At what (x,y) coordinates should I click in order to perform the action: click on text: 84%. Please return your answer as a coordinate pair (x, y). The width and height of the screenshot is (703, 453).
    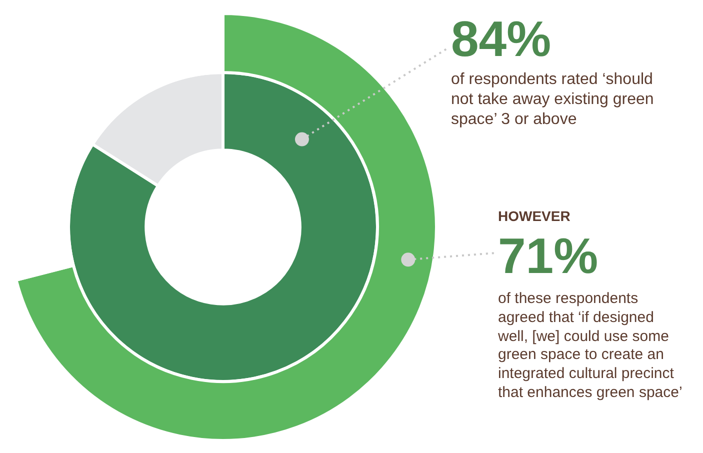
    Looking at the image, I should click on (501, 39).